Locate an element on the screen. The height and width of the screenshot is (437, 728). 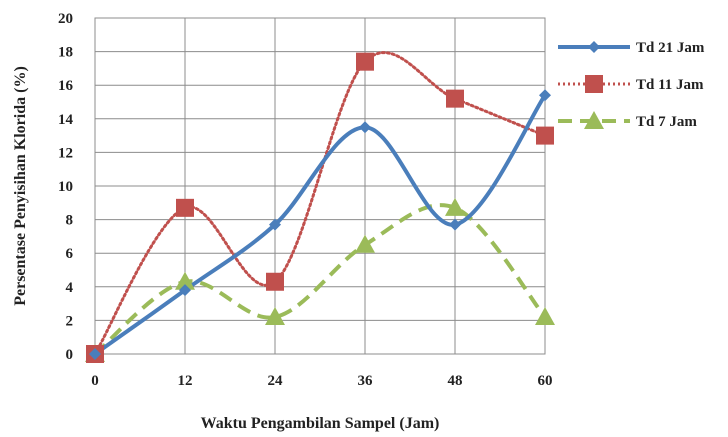
x-axis-title: Waktu Pengambilan Sampel (Jam) is located at coordinates (320, 423).